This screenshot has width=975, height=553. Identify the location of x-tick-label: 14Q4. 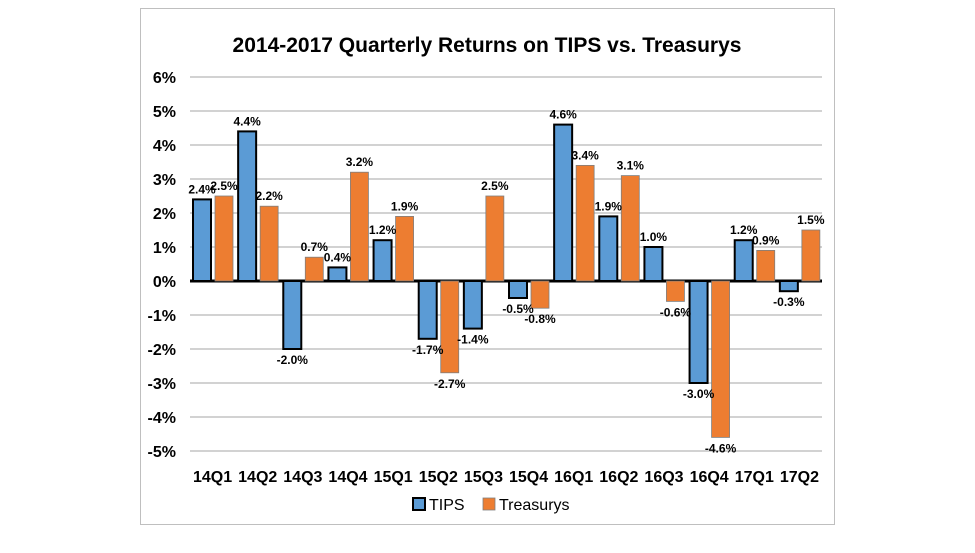
(347, 477).